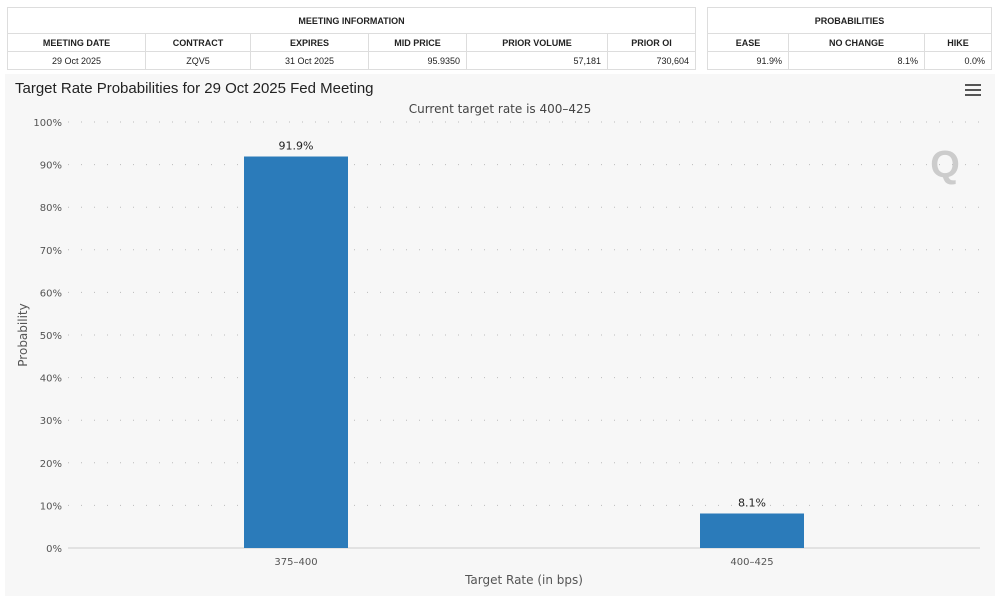 Image resolution: width=1000 pixels, height=602 pixels. I want to click on col-ease: EASE, so click(748, 42).